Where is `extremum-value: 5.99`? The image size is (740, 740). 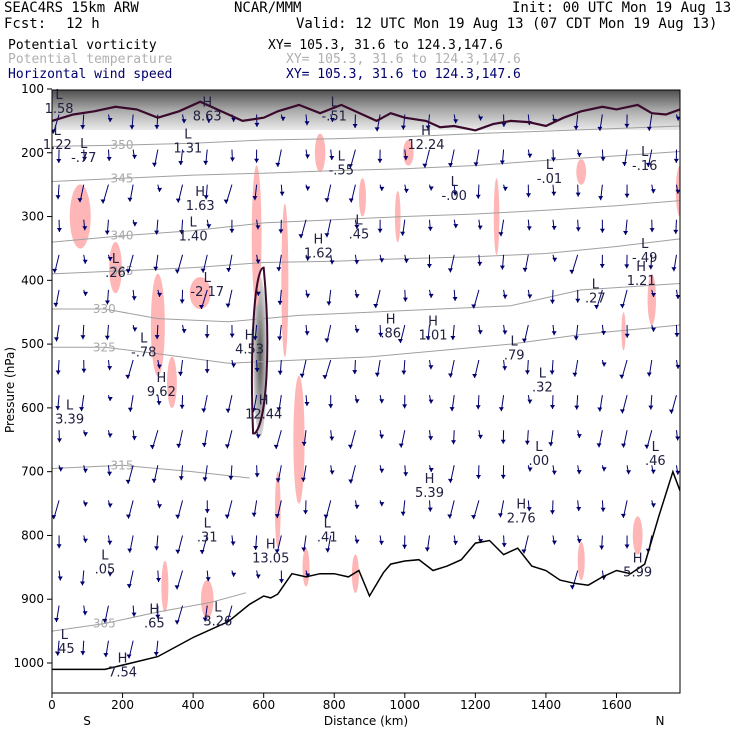 extremum-value: 5.99 is located at coordinates (637, 573).